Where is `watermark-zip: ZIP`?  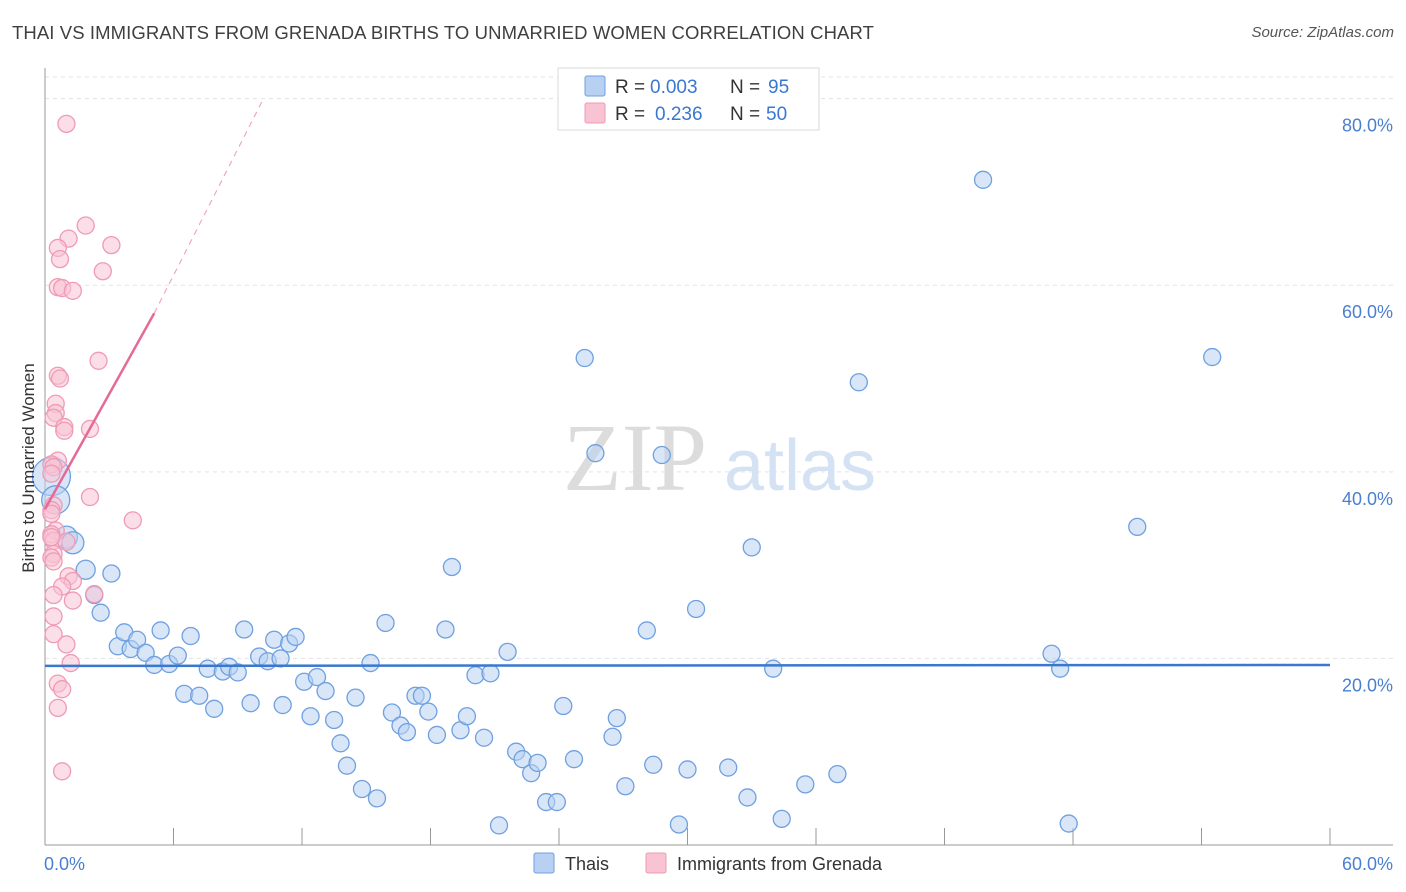 watermark-zip: ZIP is located at coordinates (635, 457).